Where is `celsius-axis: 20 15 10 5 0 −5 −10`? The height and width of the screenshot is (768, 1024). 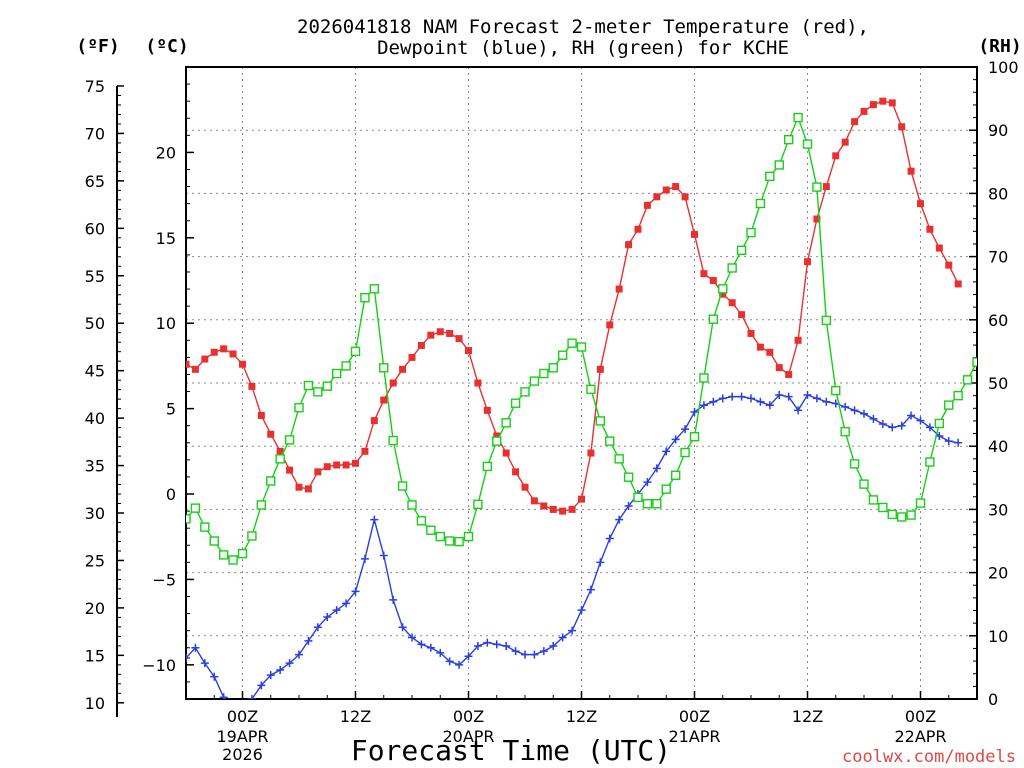
celsius-axis: 20 15 10 5 0 −5 −10 is located at coordinates (168, 383).